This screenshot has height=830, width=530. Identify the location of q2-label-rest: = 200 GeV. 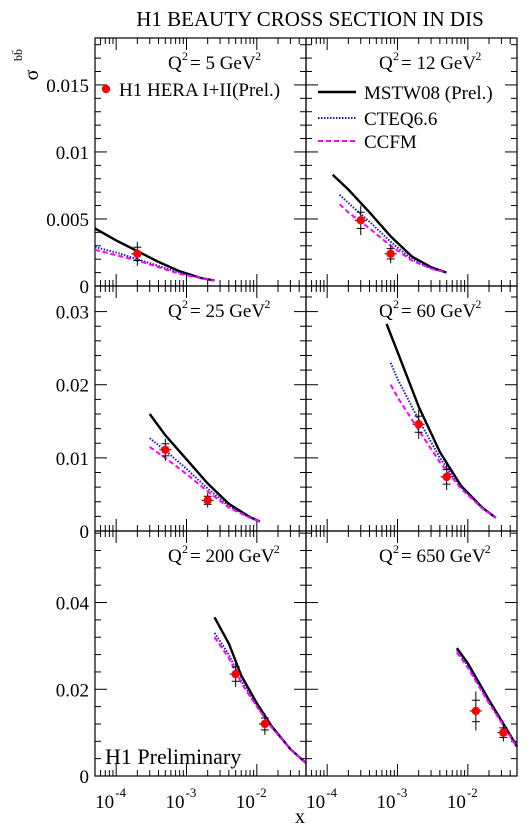
(232, 556).